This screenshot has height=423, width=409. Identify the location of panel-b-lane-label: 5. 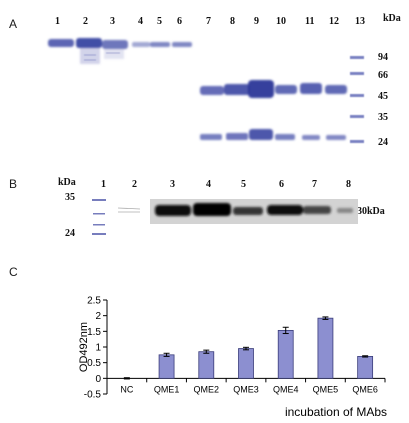
(243, 184).